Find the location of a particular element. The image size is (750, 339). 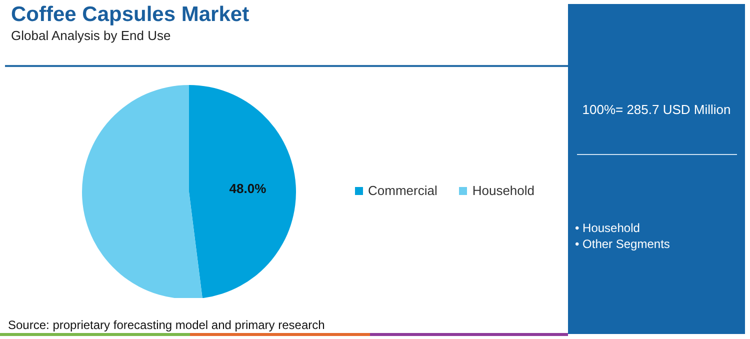

chart-subtitle: Global Analysis by End Use is located at coordinates (91, 35).